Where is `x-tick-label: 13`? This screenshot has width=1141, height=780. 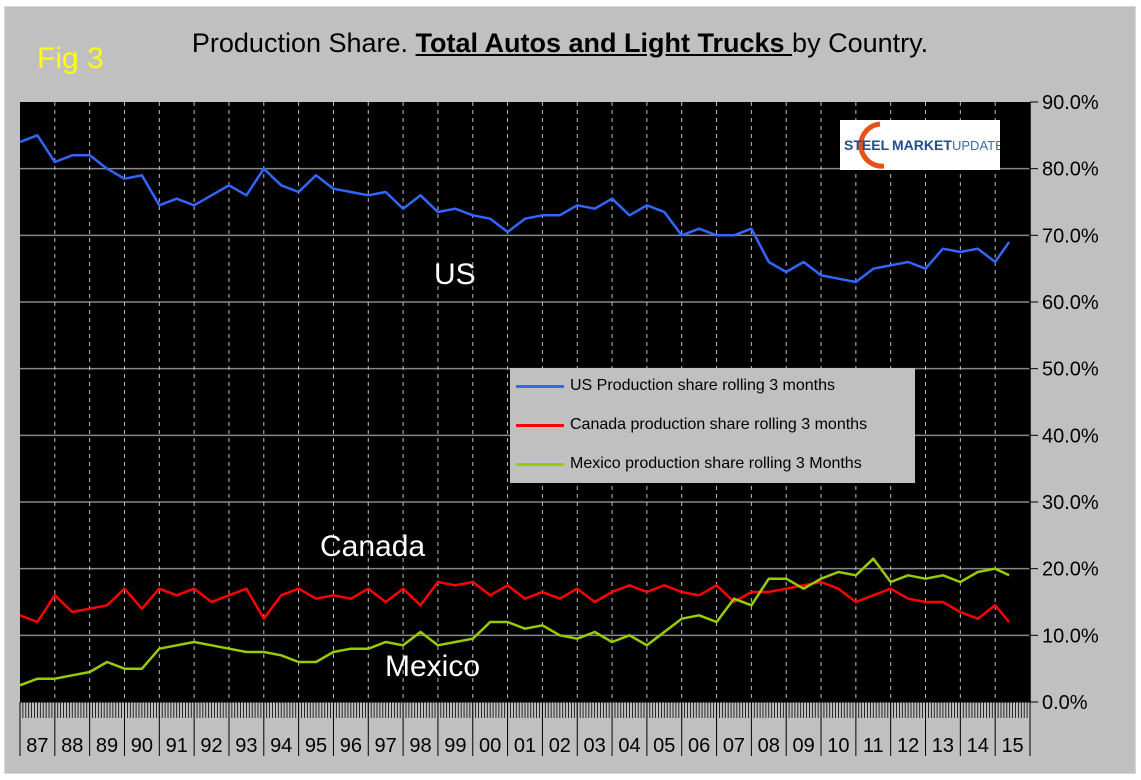
x-tick-label: 13 is located at coordinates (943, 746).